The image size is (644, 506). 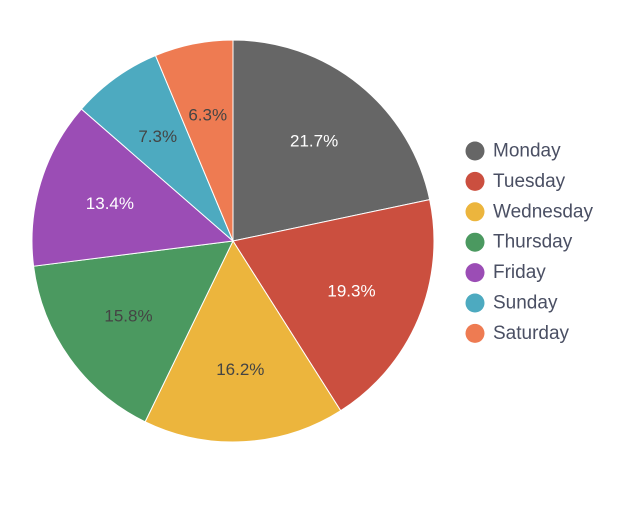 What do you see at coordinates (351, 291) in the screenshot?
I see `slice-label-tuesday: 19.3%` at bounding box center [351, 291].